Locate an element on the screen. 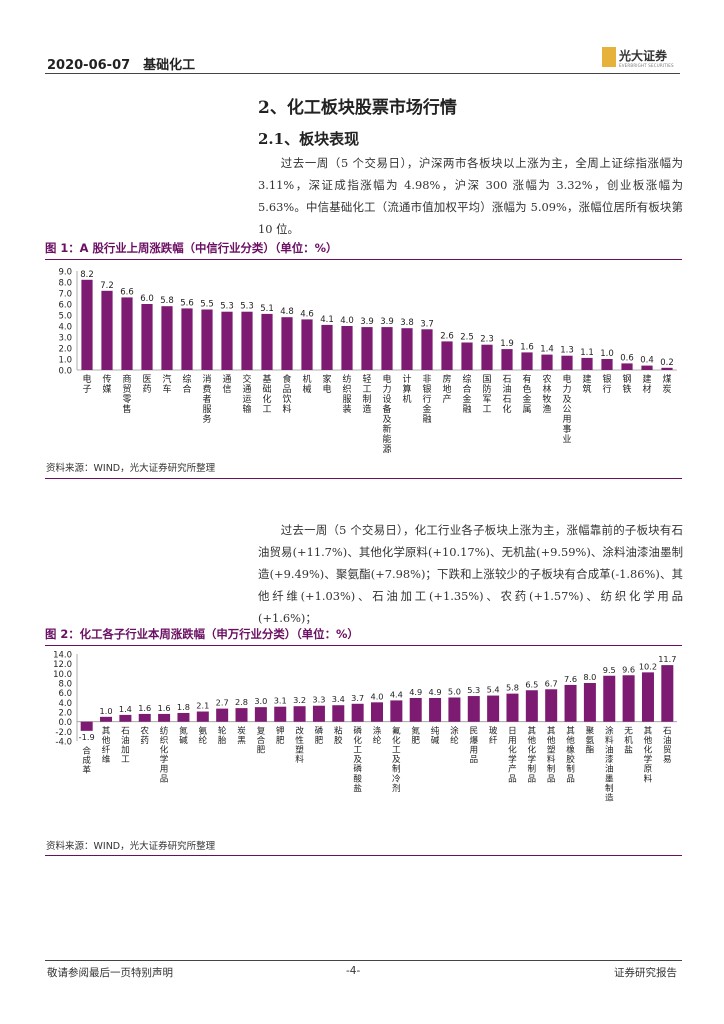 This screenshot has width=724, height=1024. data-label: 5.6 is located at coordinates (187, 303).